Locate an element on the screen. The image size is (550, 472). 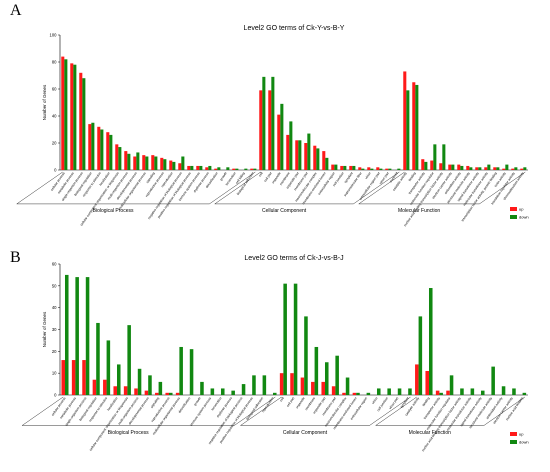
category-label: symplast is located at coordinates (348, 177).